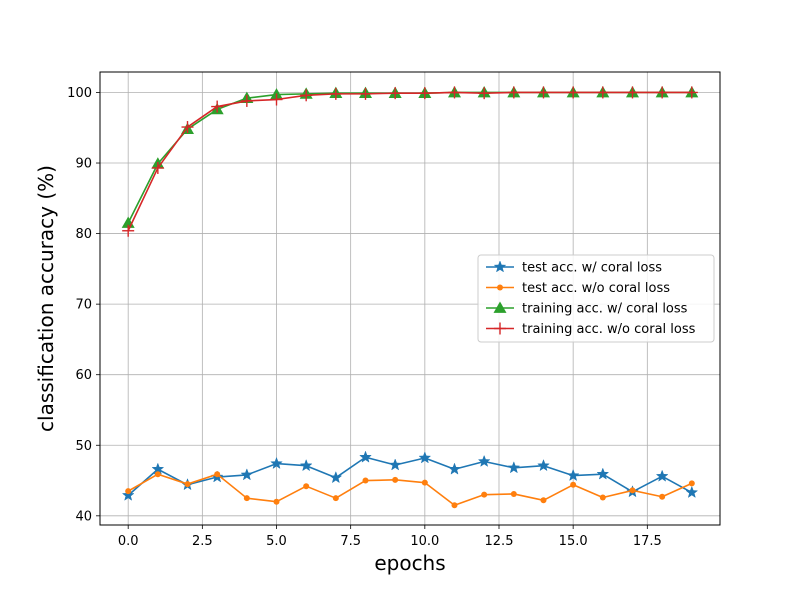  What do you see at coordinates (83, 234) in the screenshot?
I see `y-tick-label: 80` at bounding box center [83, 234].